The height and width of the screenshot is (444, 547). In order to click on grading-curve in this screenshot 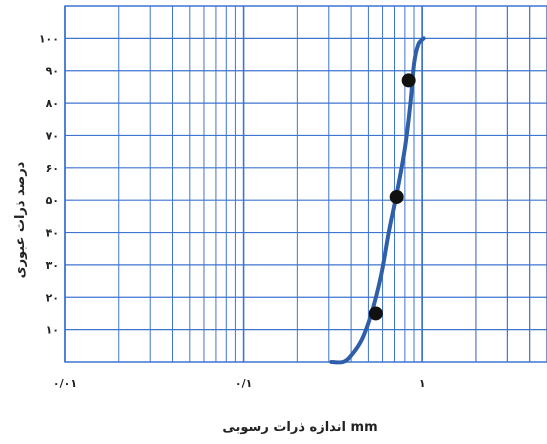, I will do `click(377, 200)`.